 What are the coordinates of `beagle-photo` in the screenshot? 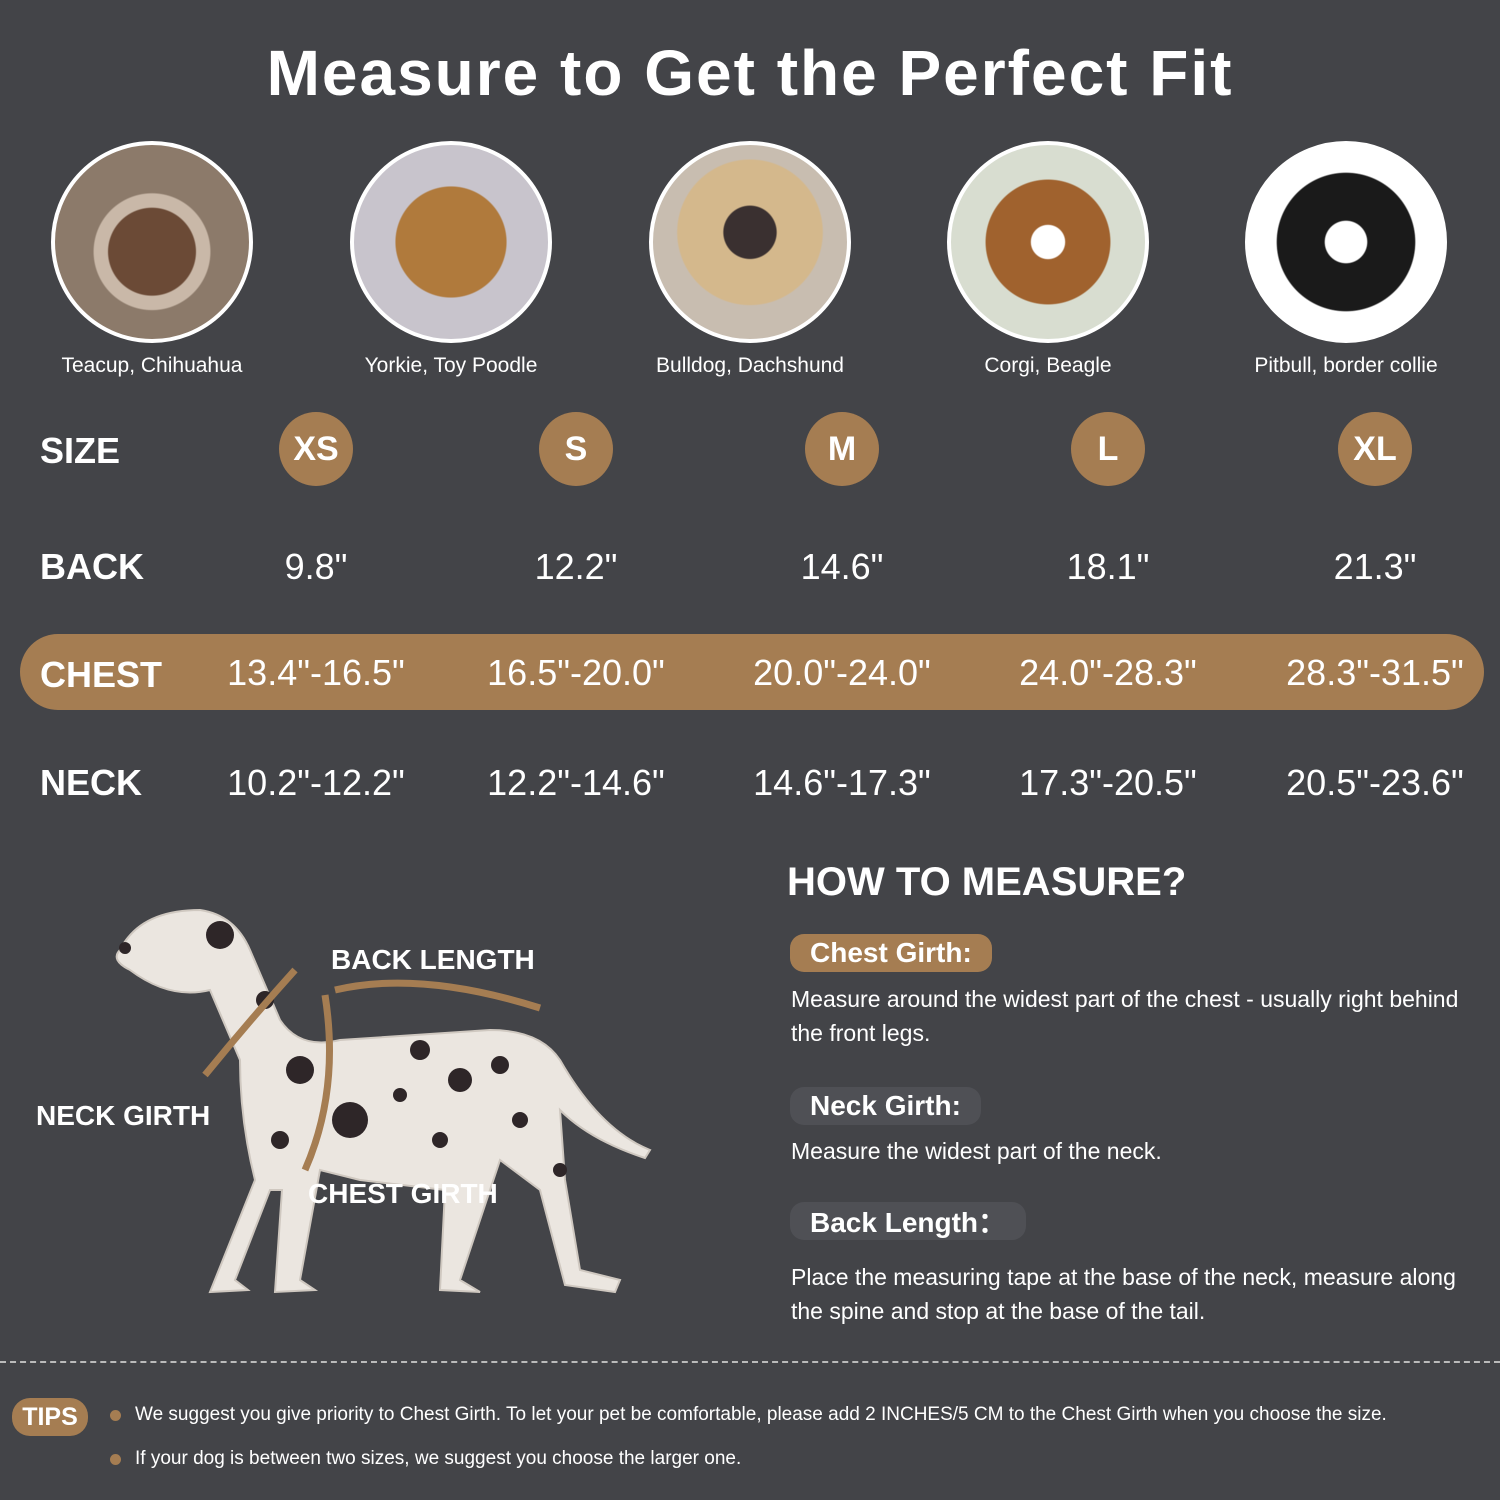 It's located at (1048, 242).